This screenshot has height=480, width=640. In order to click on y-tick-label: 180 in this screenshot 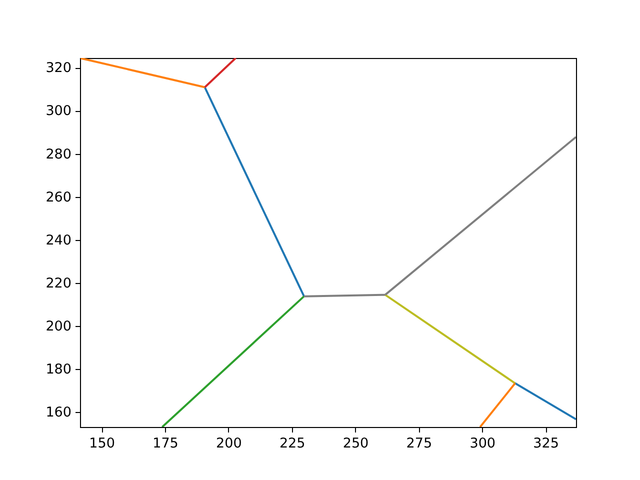, I will do `click(59, 370)`.